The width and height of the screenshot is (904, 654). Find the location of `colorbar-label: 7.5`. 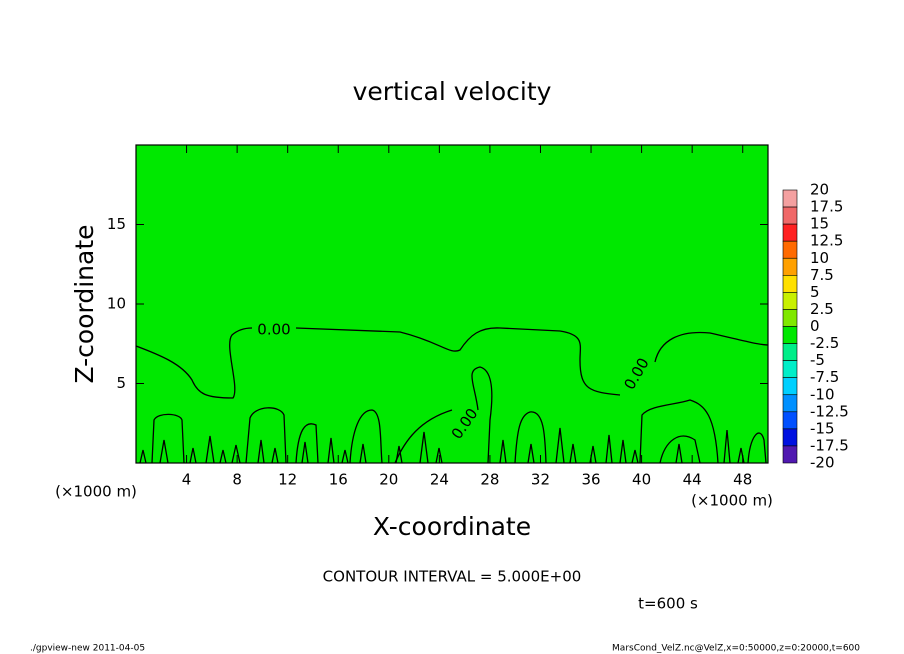

colorbar-label: 7.5 is located at coordinates (822, 275).